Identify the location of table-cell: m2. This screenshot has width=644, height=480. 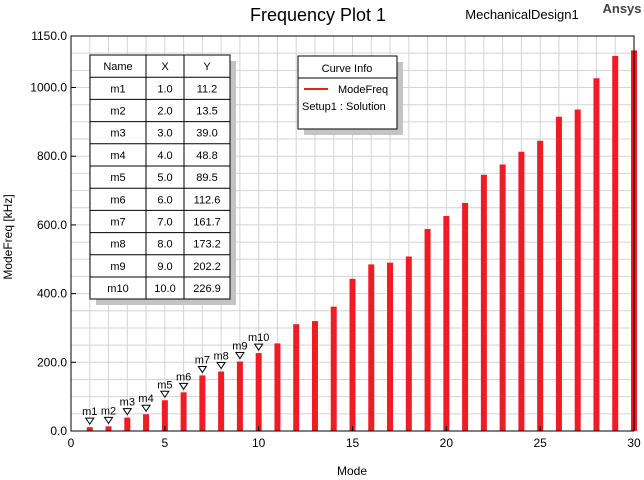
(117, 112).